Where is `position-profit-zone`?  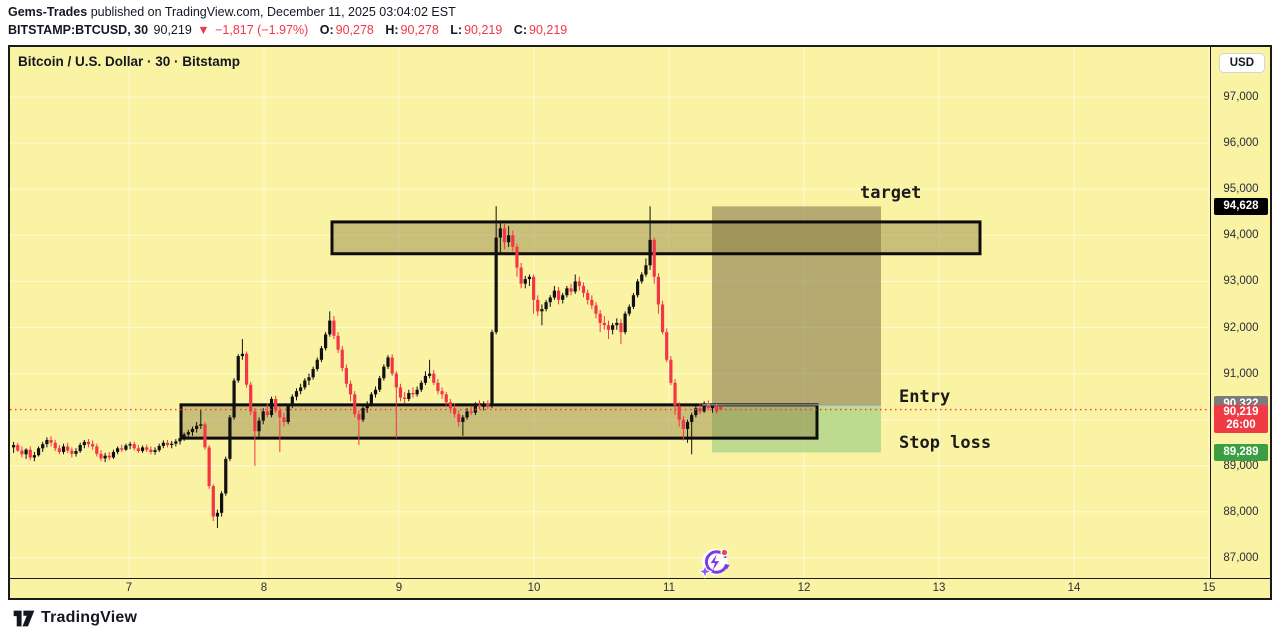 position-profit-zone is located at coordinates (796, 305).